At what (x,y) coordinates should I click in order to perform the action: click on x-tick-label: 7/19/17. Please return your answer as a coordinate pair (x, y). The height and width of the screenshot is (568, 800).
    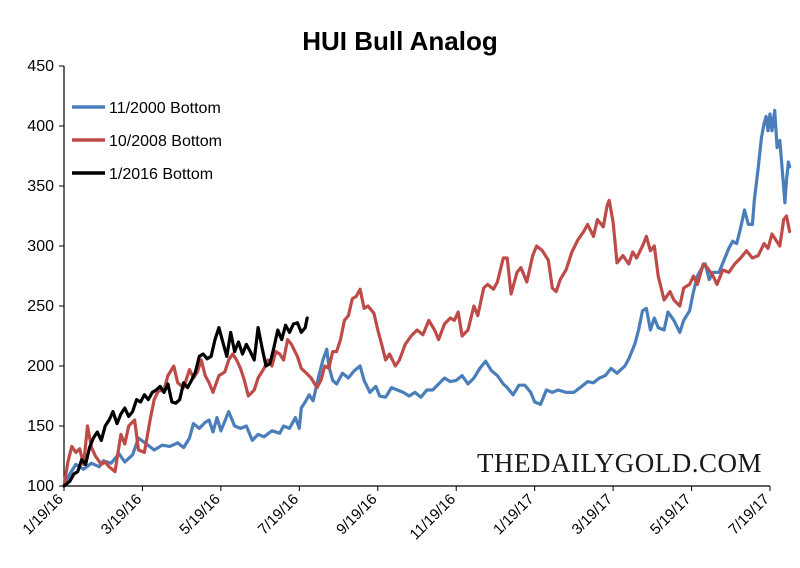
    Looking at the image, I should click on (748, 514).